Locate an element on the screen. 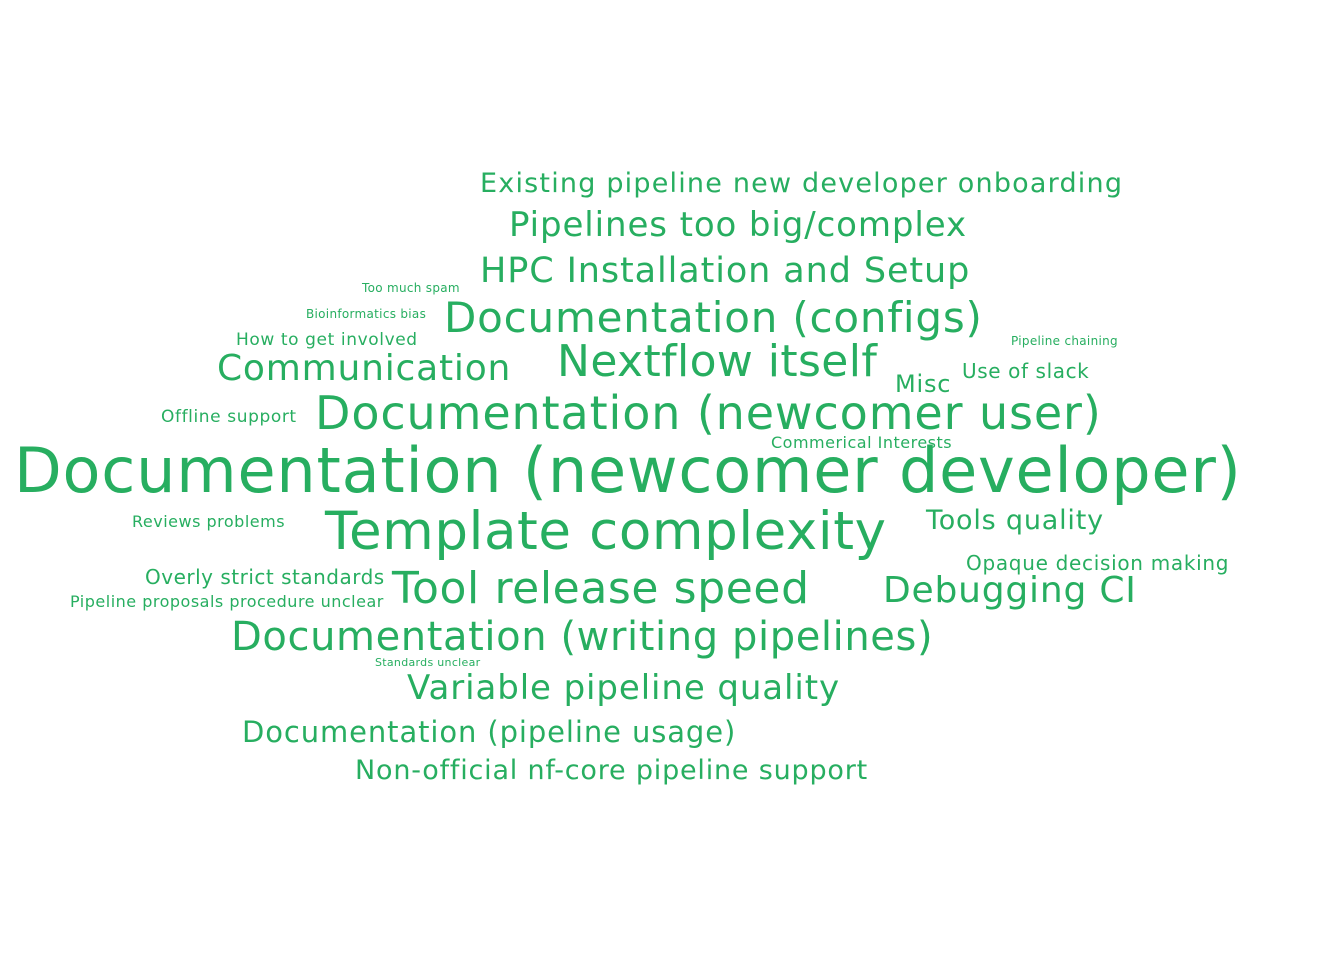  word-pipeline-chaining: Pipeline chaining is located at coordinates (1064, 341).